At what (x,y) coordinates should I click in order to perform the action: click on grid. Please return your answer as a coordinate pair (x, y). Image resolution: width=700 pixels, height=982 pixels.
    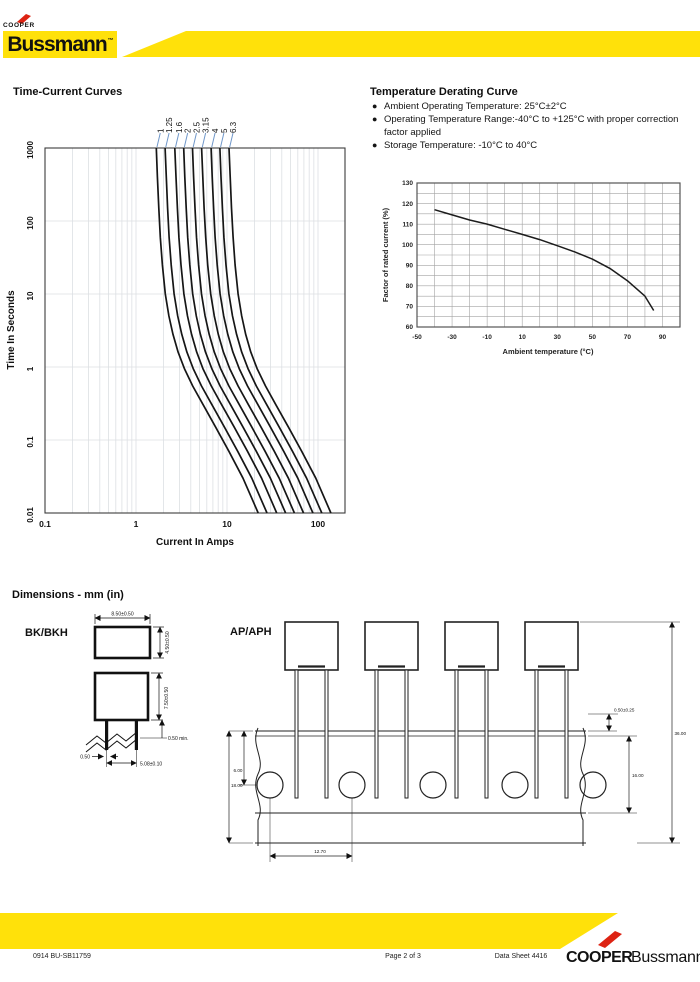
    Looking at the image, I should click on (548, 255).